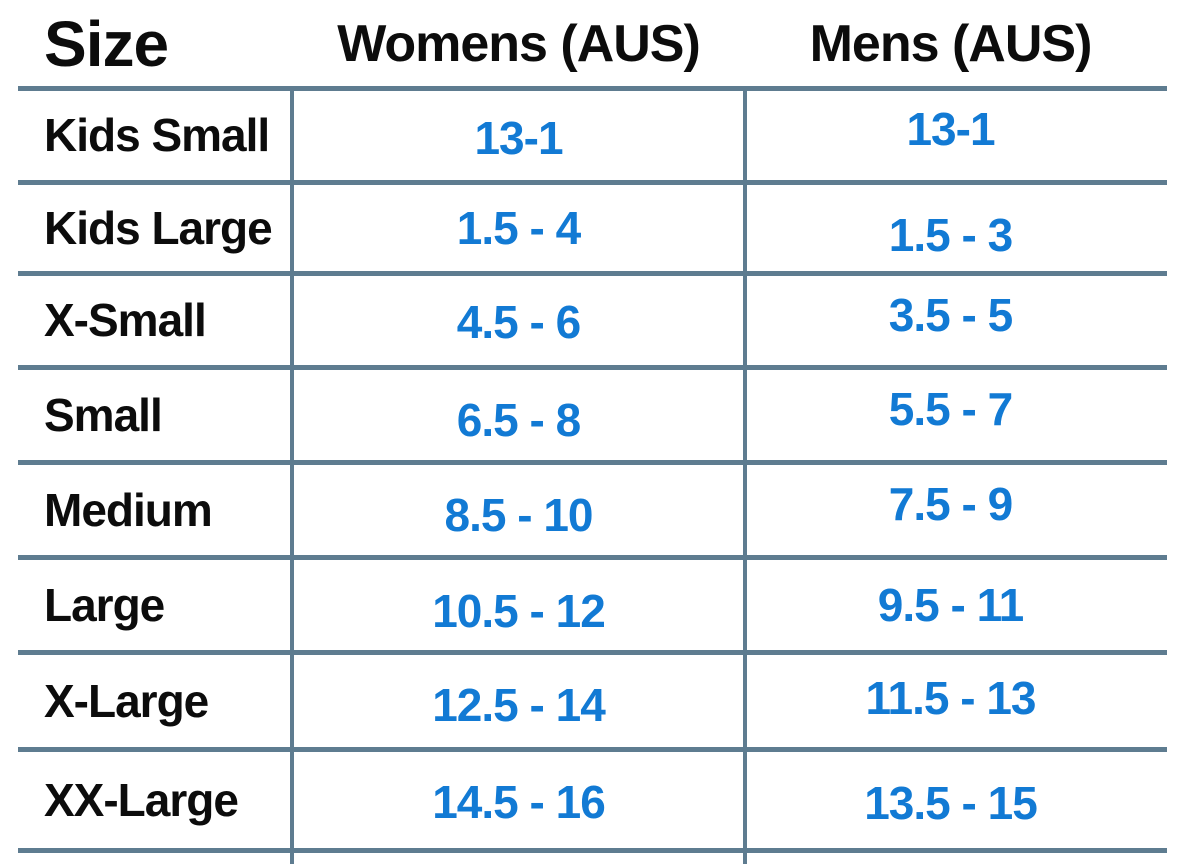 The width and height of the screenshot is (1182, 864). What do you see at coordinates (158, 227) in the screenshot?
I see `size-label: Kids Large` at bounding box center [158, 227].